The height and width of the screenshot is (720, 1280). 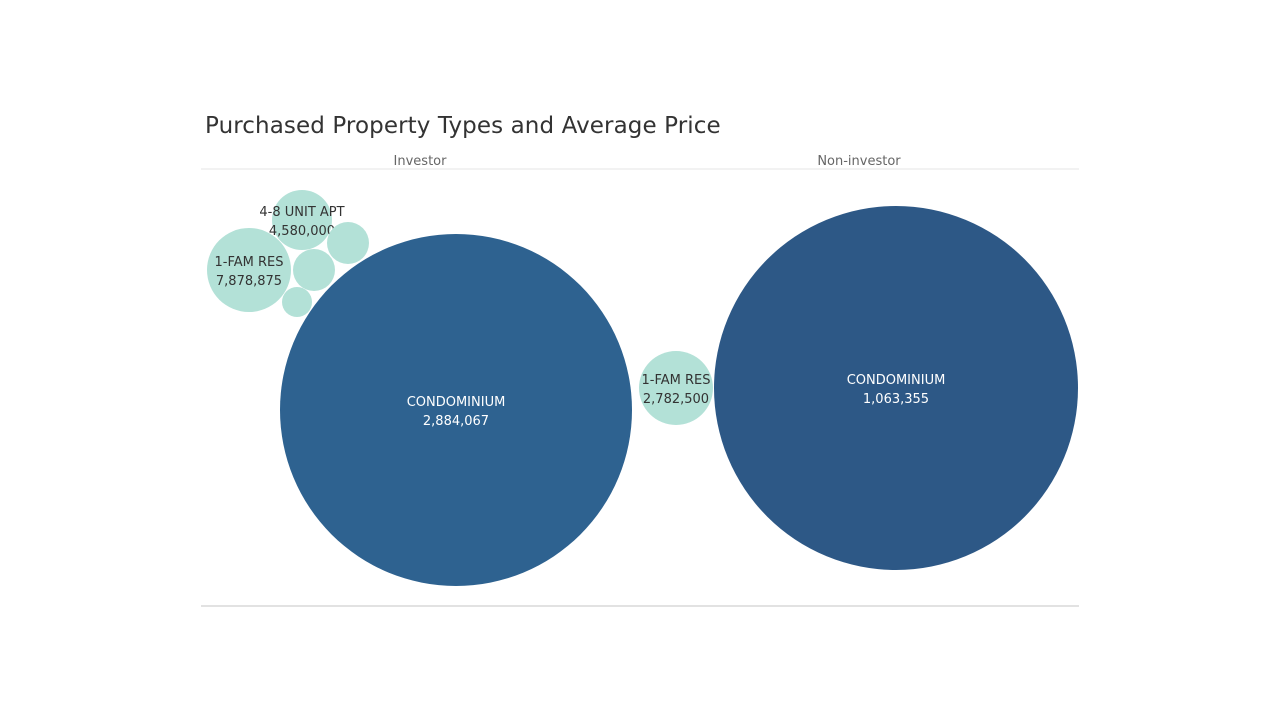 What do you see at coordinates (302, 231) in the screenshot?
I see `bubble-value-label: 4,580,000` at bounding box center [302, 231].